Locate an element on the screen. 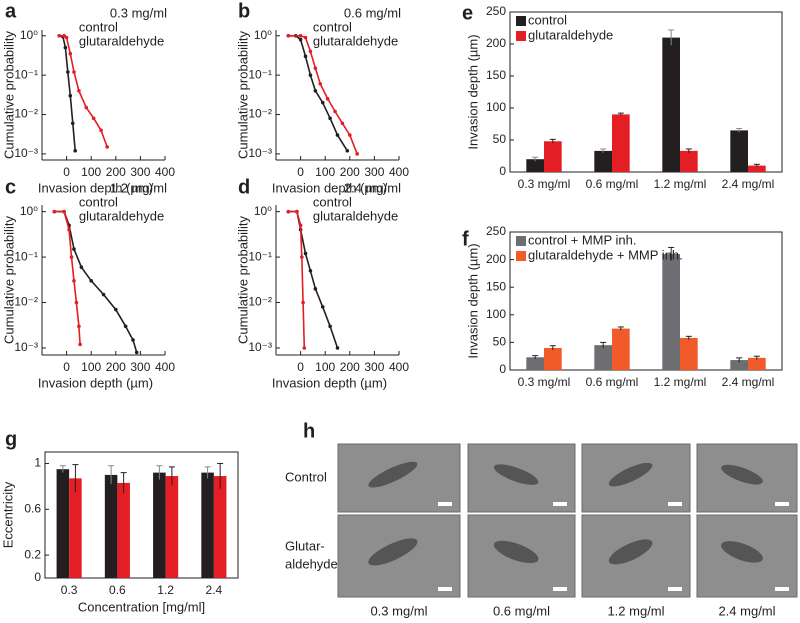 The height and width of the screenshot is (623, 800). row-label: Control is located at coordinates (306, 476).